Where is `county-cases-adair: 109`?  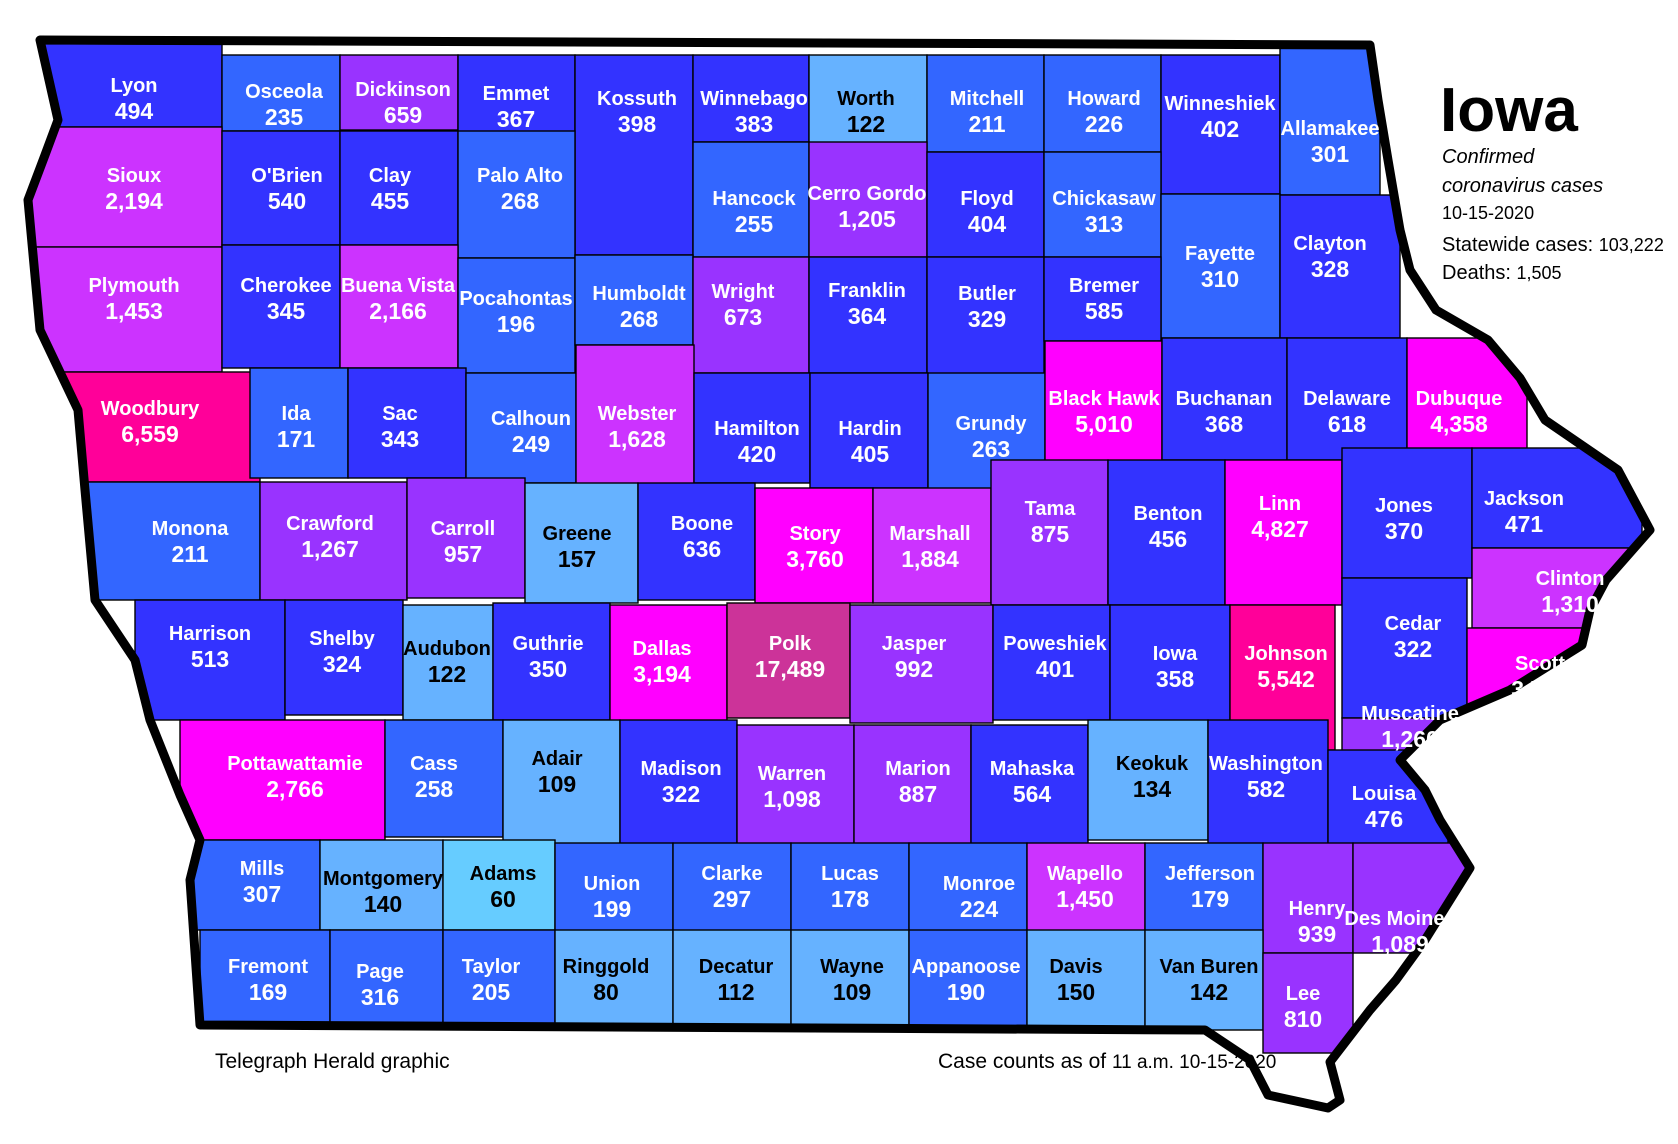
county-cases-adair: 109 is located at coordinates (557, 784).